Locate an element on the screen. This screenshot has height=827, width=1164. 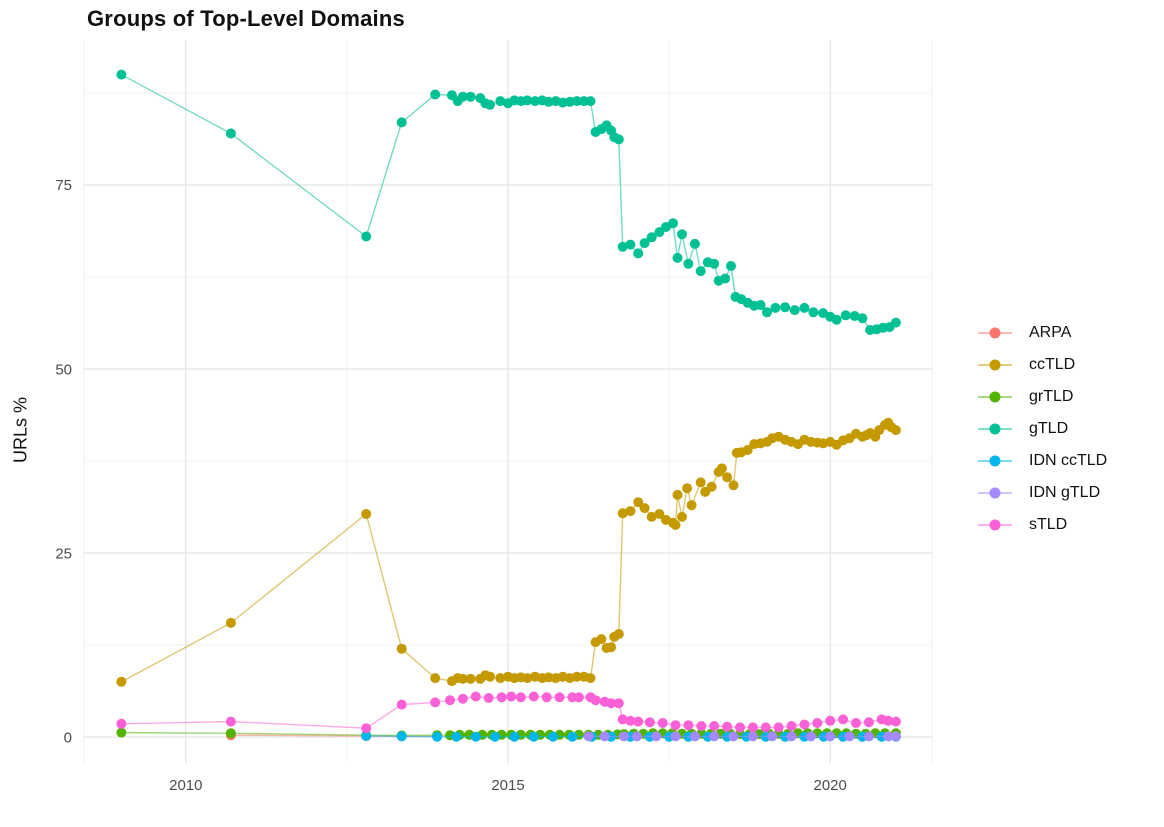
legend: ARPA ccTLD grTLD gTLD IDN ccTLD IDN gTLD sTLD is located at coordinates (1042, 429).